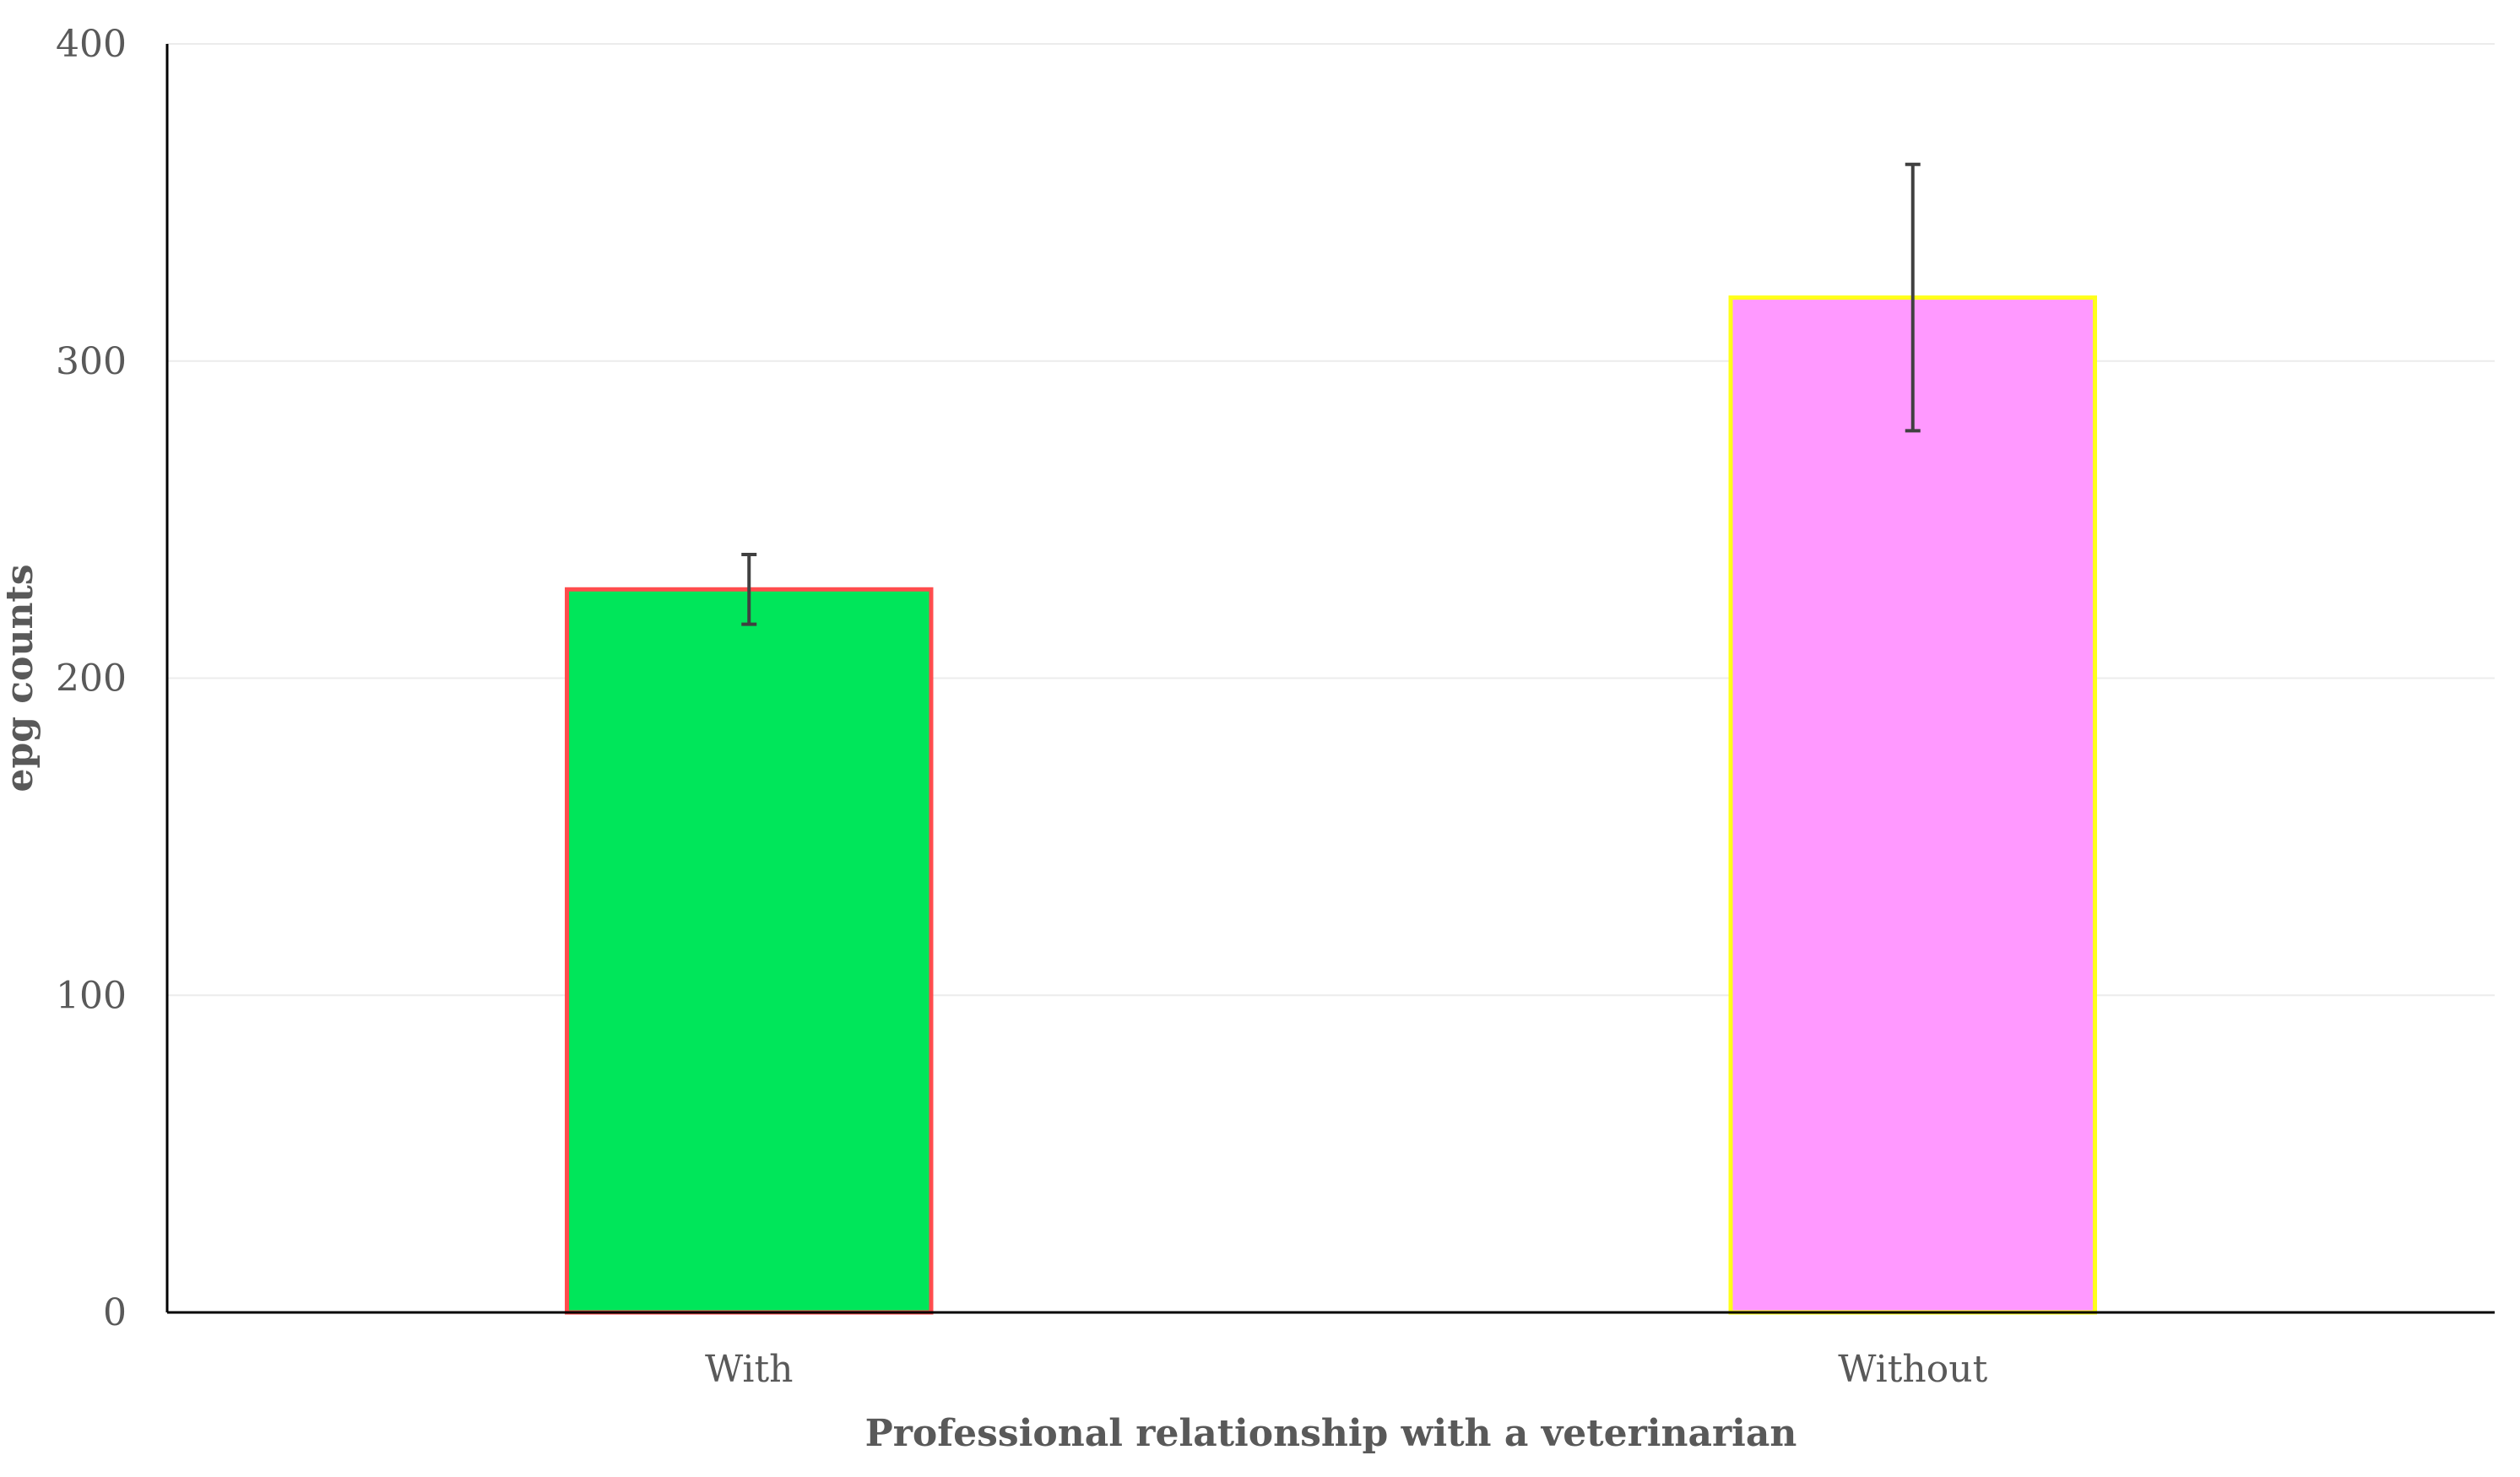 This screenshot has height=1477, width=2520. I want to click on y-tick-labels: 0 100 200 300 400, so click(91, 678).